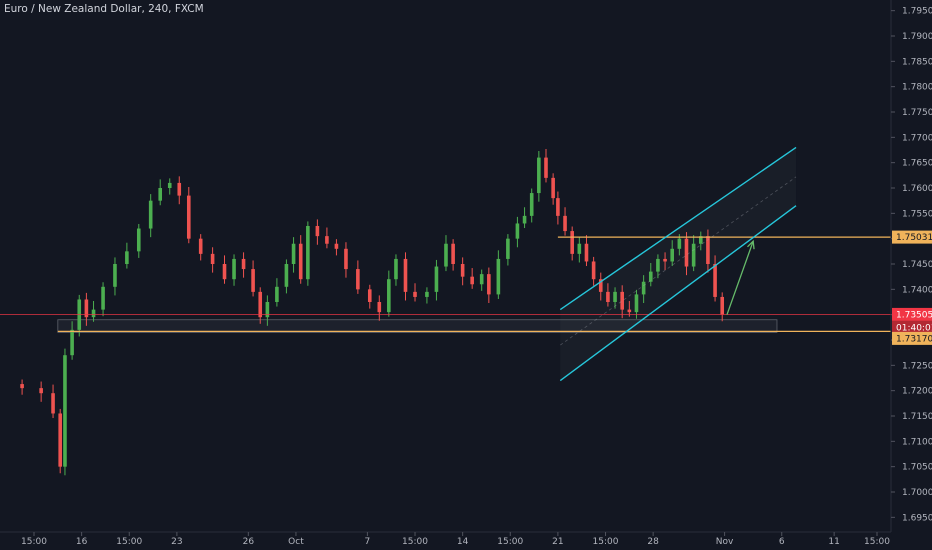  I want to click on channel-lower-line, so click(678, 293).